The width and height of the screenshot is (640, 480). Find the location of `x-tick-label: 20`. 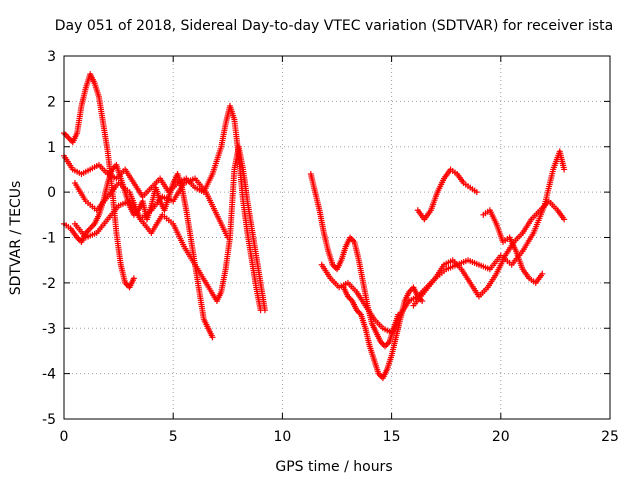

x-tick-label: 20 is located at coordinates (501, 437).